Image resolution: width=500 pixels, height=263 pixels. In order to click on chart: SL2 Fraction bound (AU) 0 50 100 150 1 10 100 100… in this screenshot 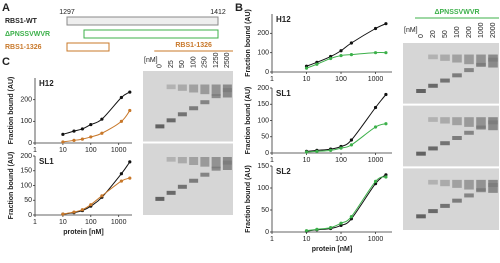, I will do `click(318, 208)`.